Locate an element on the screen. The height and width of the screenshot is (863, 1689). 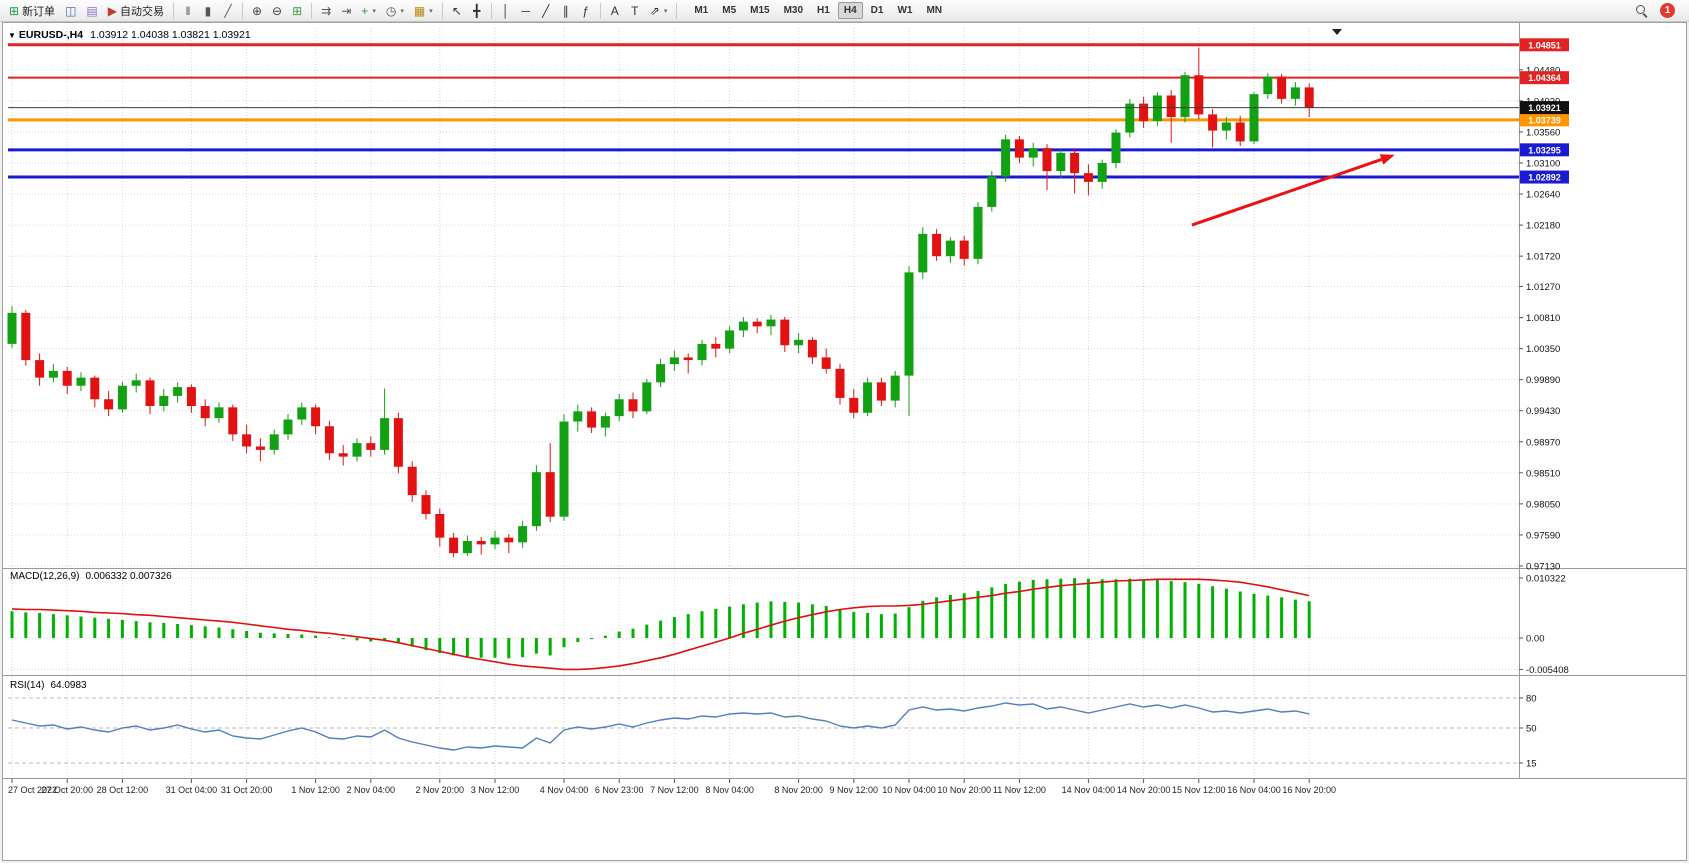
periods-button: ◷ ▾ is located at coordinates (395, 11).